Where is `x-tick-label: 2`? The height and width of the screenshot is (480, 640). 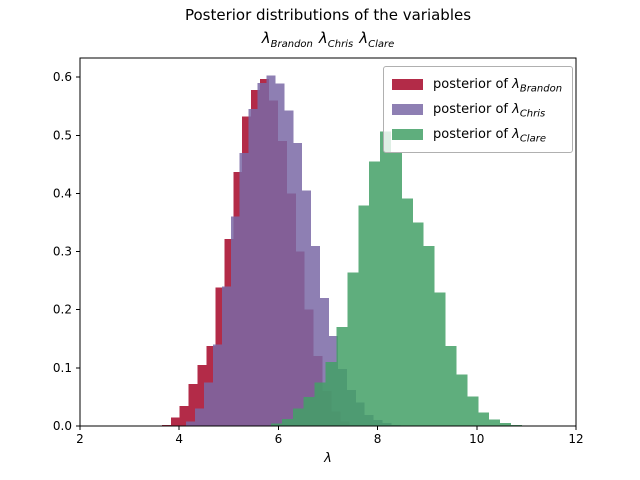 x-tick-label: 2 is located at coordinates (80, 439).